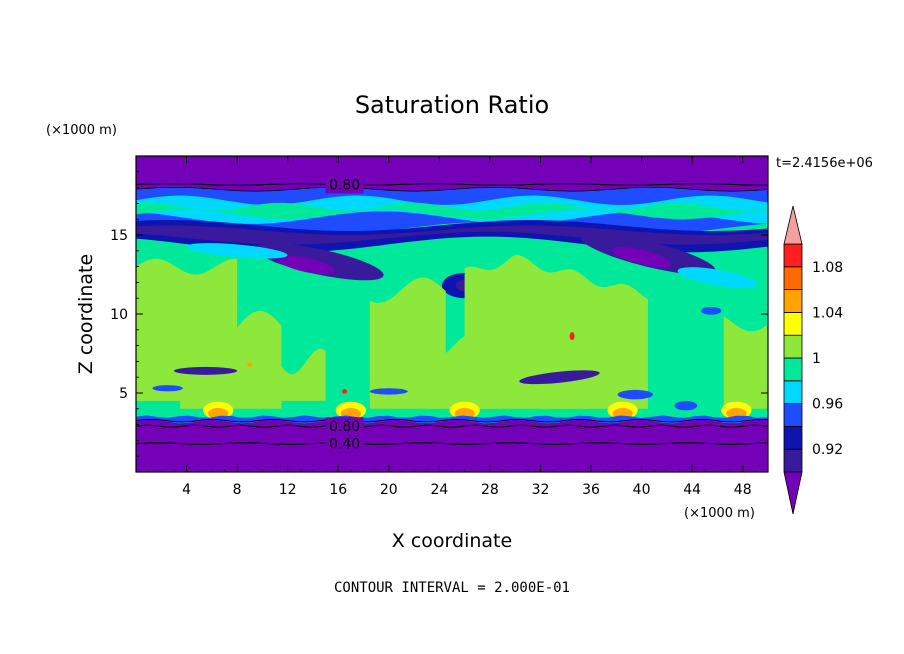  Describe the element at coordinates (452, 189) in the screenshot. I see `contour-upper-edge` at that location.